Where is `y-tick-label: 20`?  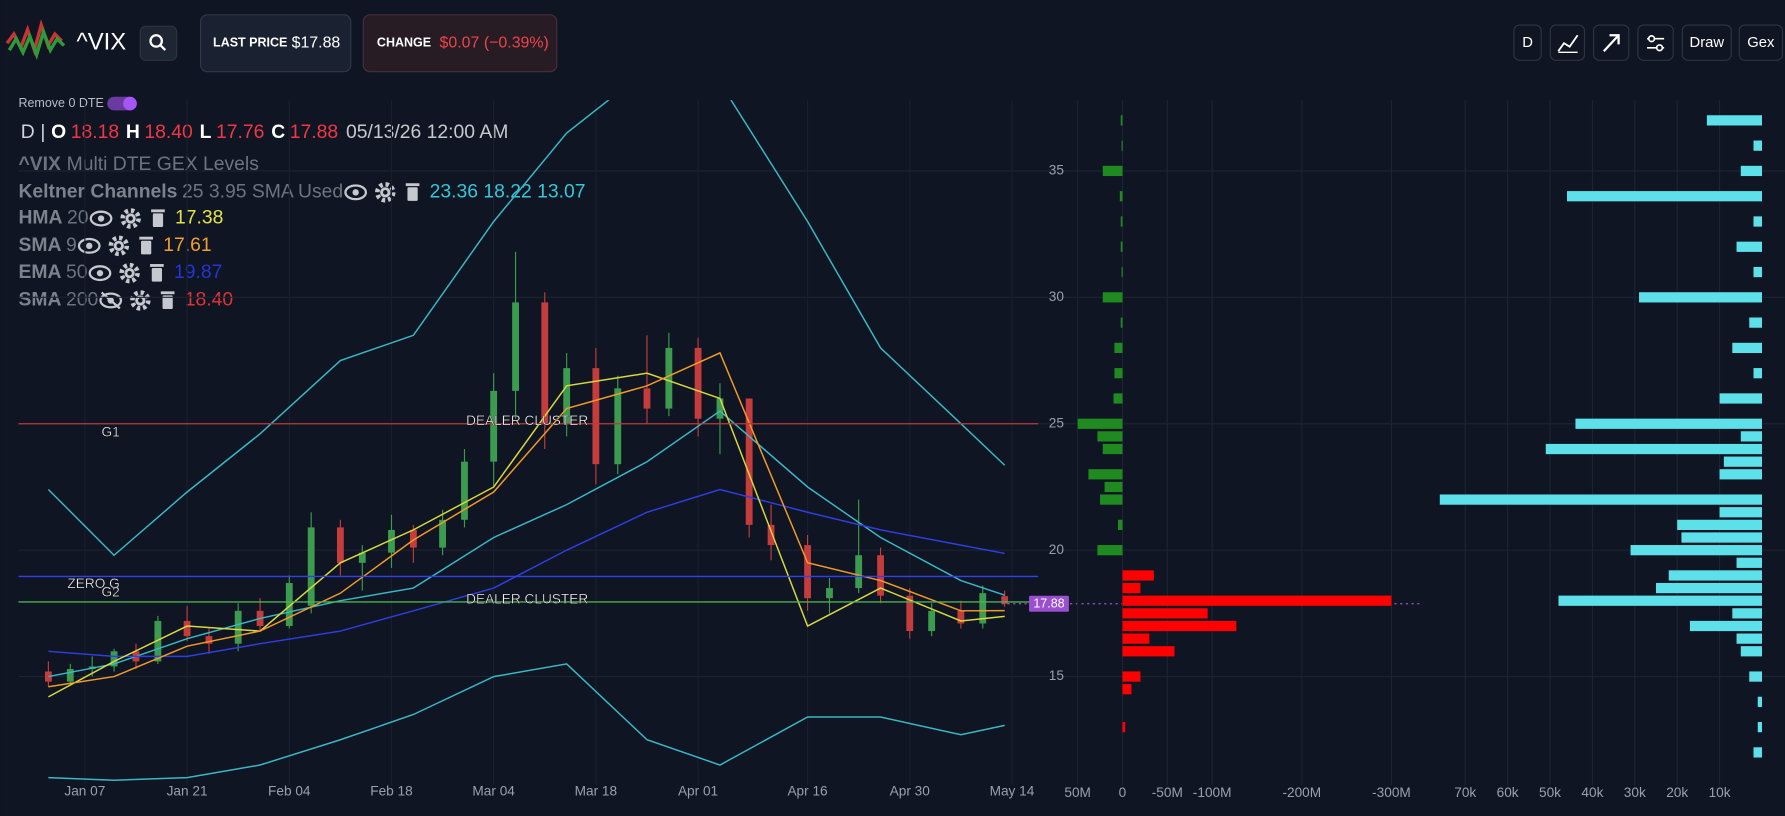
y-tick-label: 20 is located at coordinates (1057, 549).